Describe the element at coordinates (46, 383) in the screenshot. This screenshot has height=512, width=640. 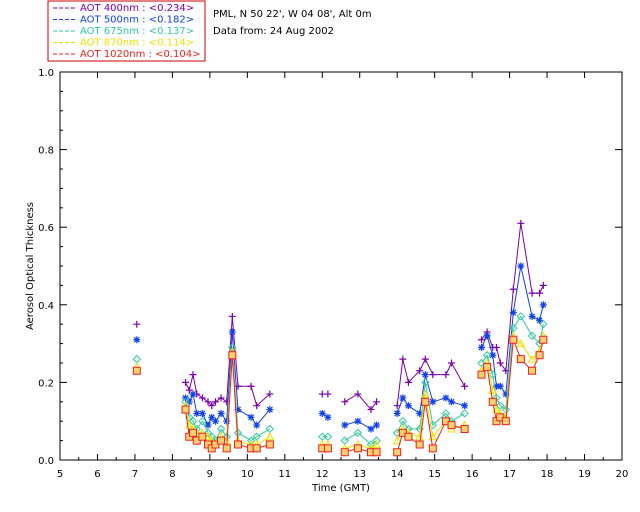
I see `y-tick-label: 0.2` at that location.